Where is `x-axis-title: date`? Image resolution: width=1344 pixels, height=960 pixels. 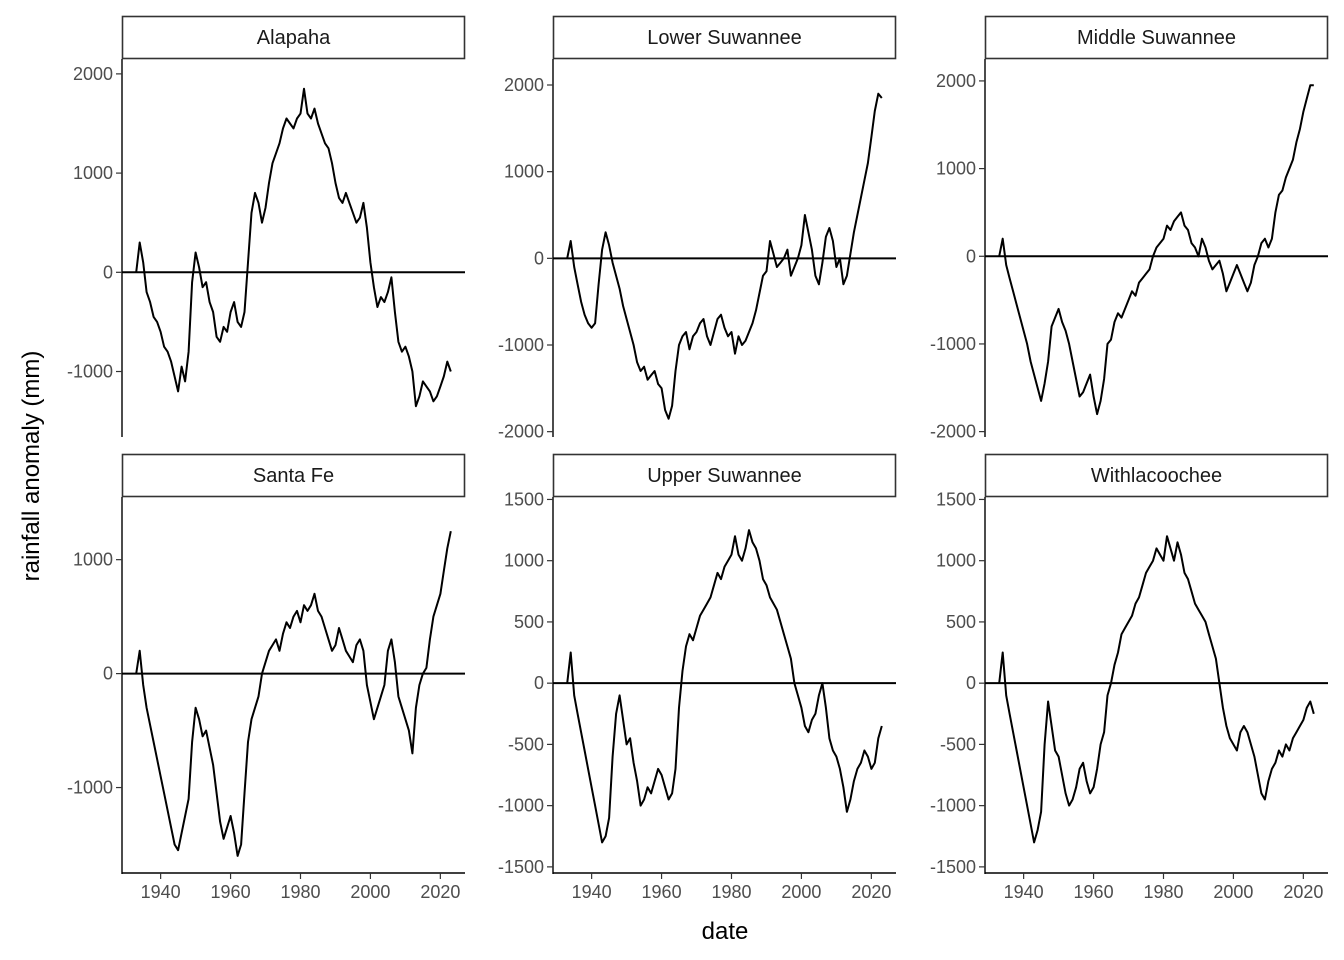 x-axis-title: date is located at coordinates (725, 931).